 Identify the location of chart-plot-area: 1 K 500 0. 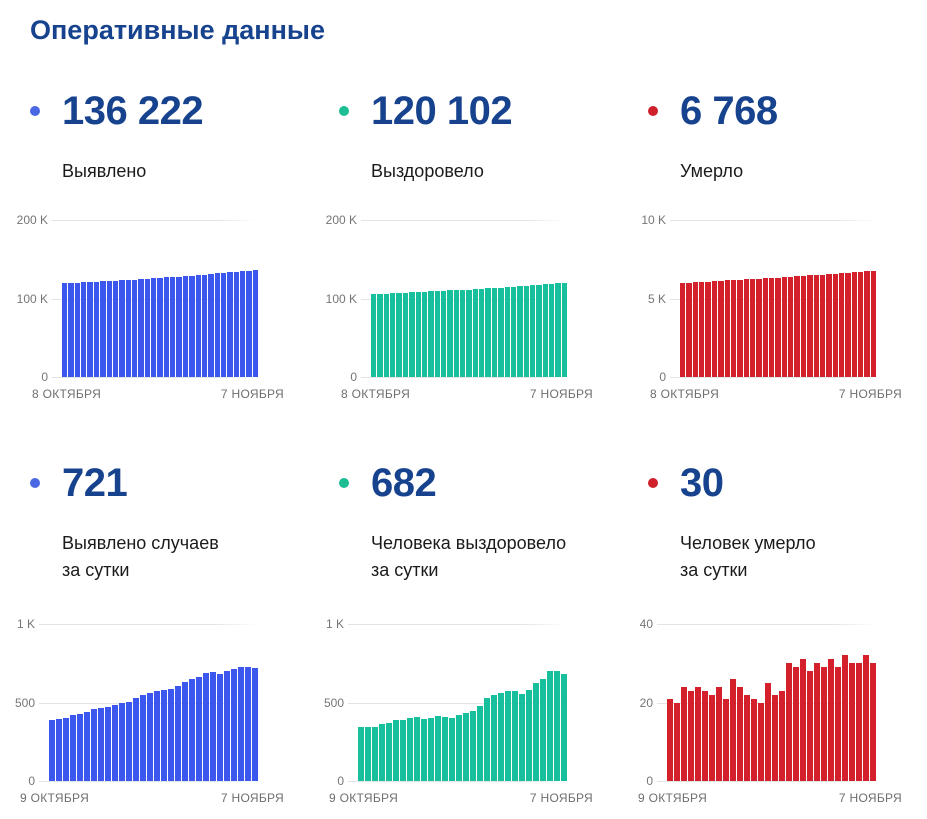
(136, 702).